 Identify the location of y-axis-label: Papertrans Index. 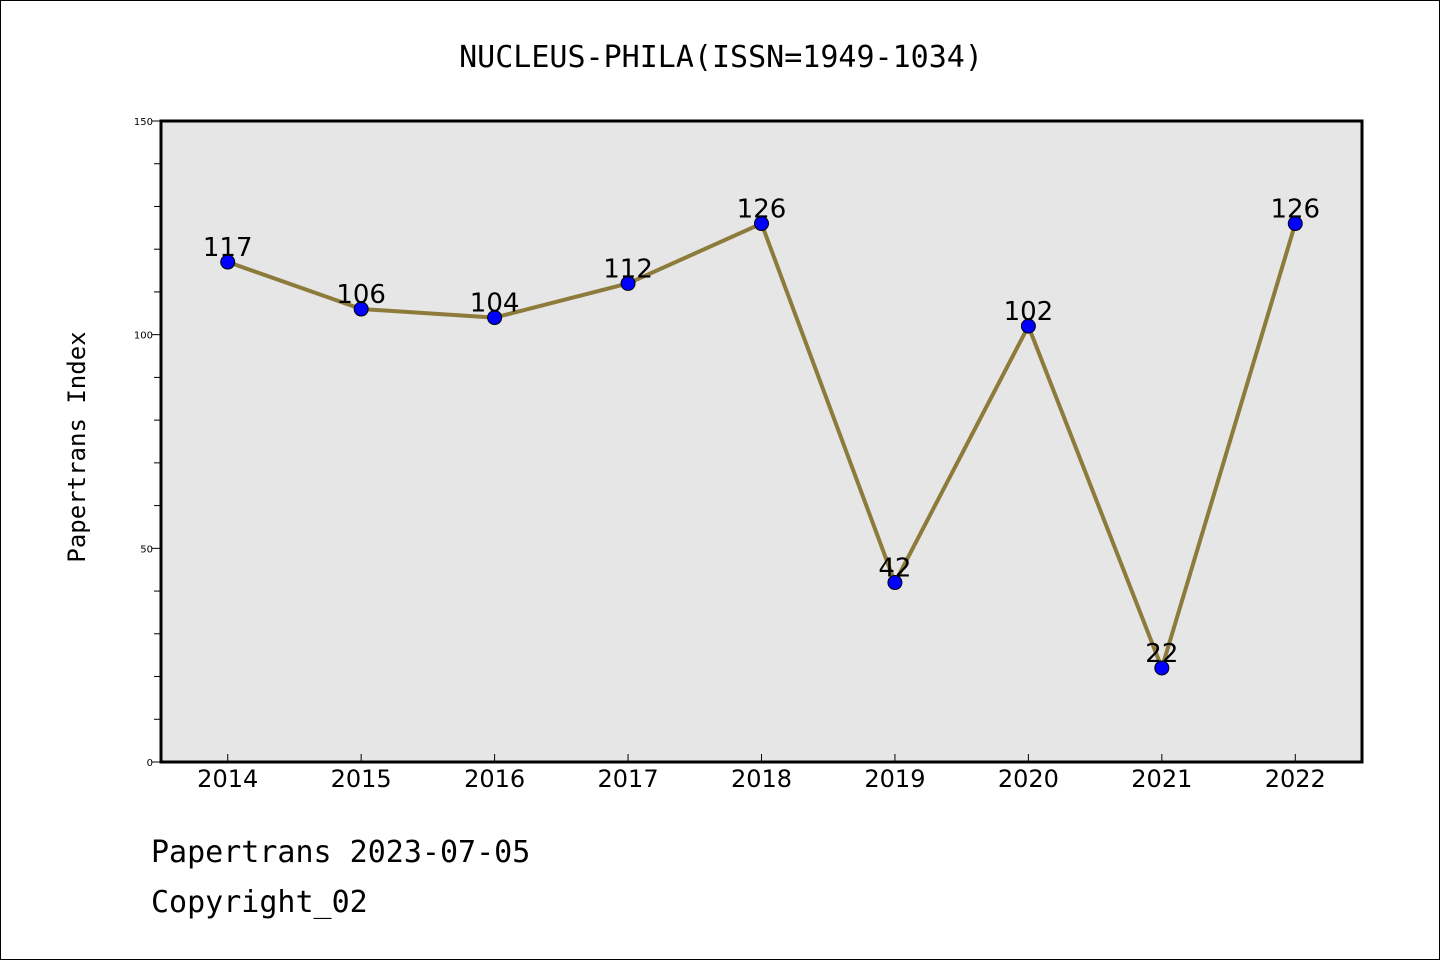
(77, 446).